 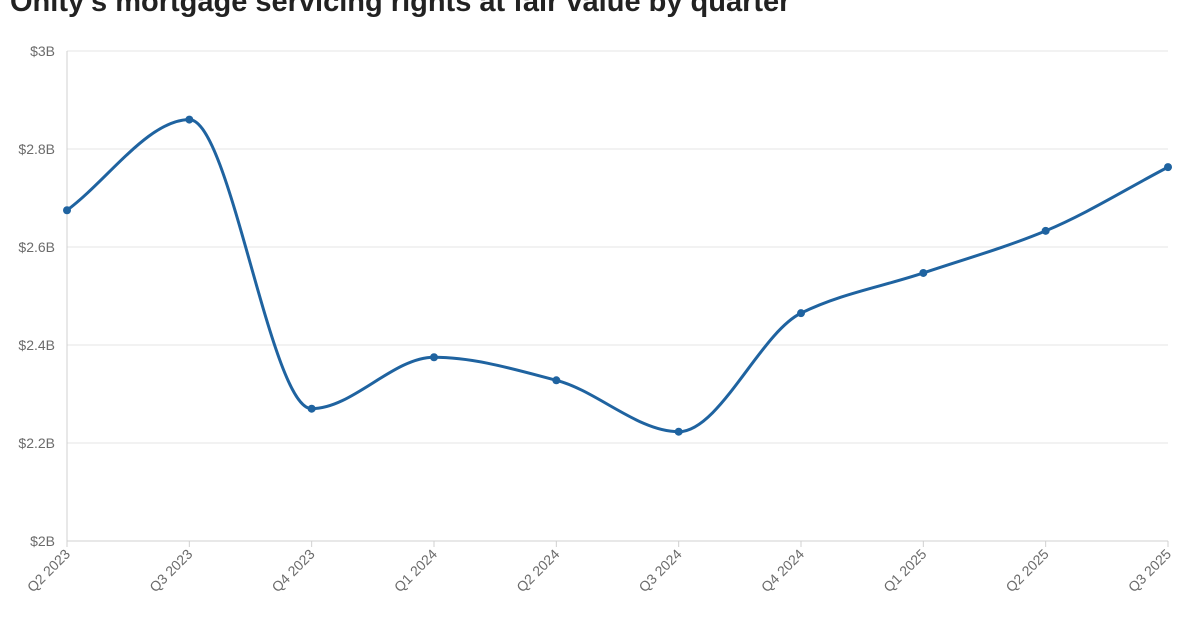 What do you see at coordinates (782, 570) in the screenshot?
I see `x-tick-label: Q4 2024` at bounding box center [782, 570].